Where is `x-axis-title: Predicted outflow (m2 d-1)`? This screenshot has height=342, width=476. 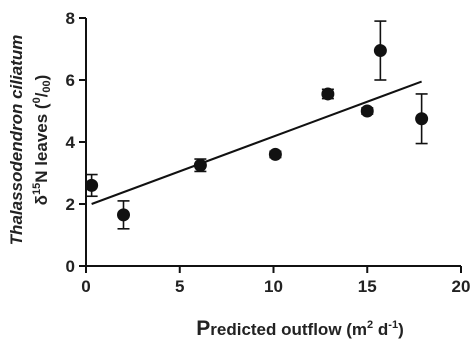
x-axis-title: Predicted outflow (m2 d-1) is located at coordinates (299, 328).